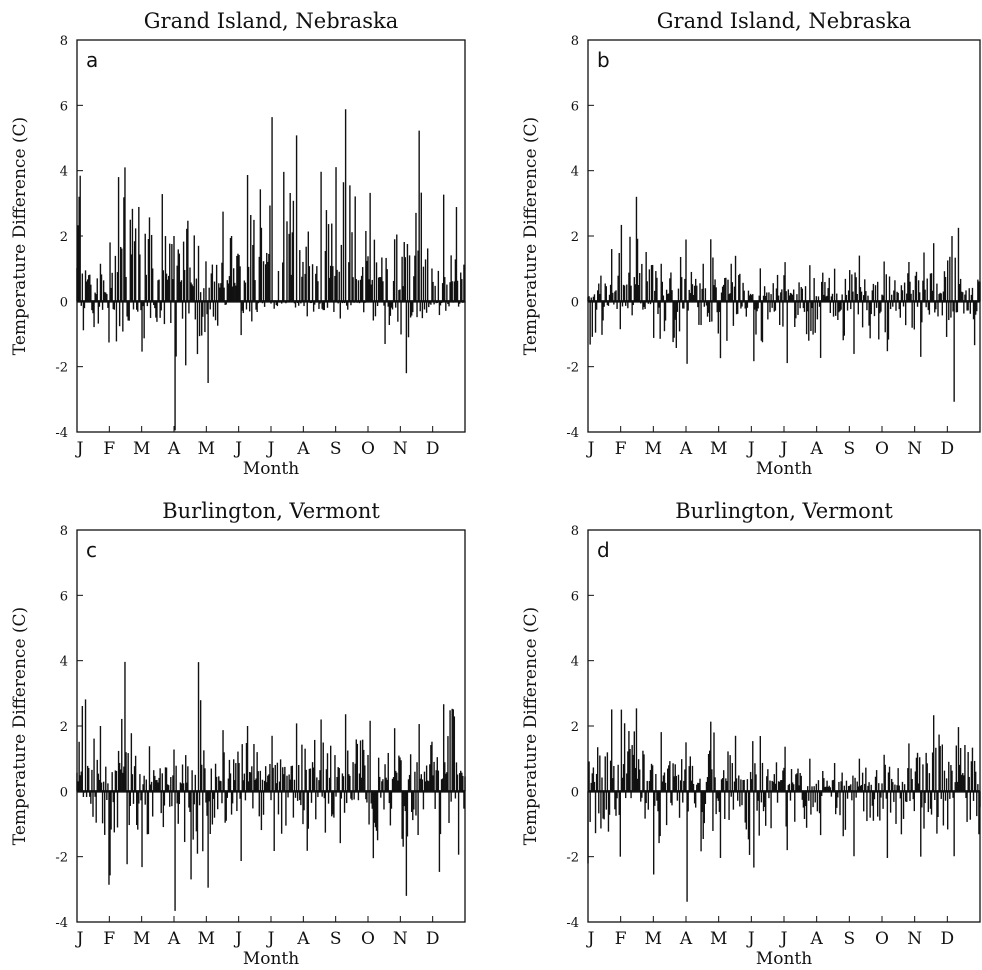  Describe the element at coordinates (91, 550) in the screenshot. I see `panel-label: c` at that location.